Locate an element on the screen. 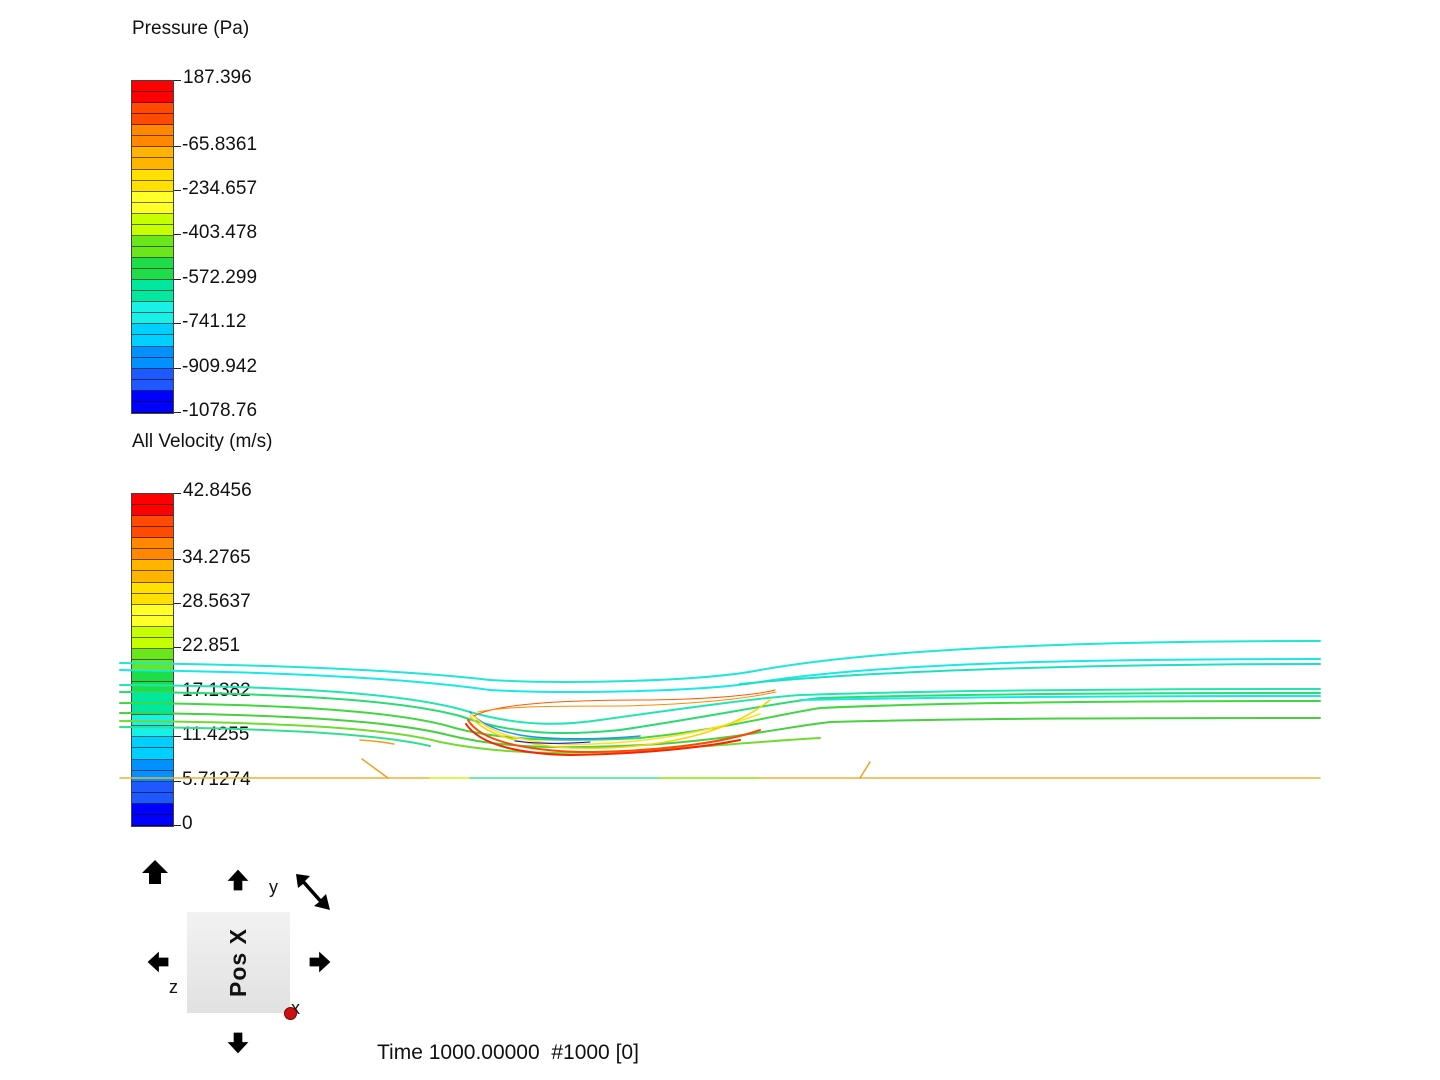 The image size is (1440, 1080). axis-y-label: y is located at coordinates (273, 887).